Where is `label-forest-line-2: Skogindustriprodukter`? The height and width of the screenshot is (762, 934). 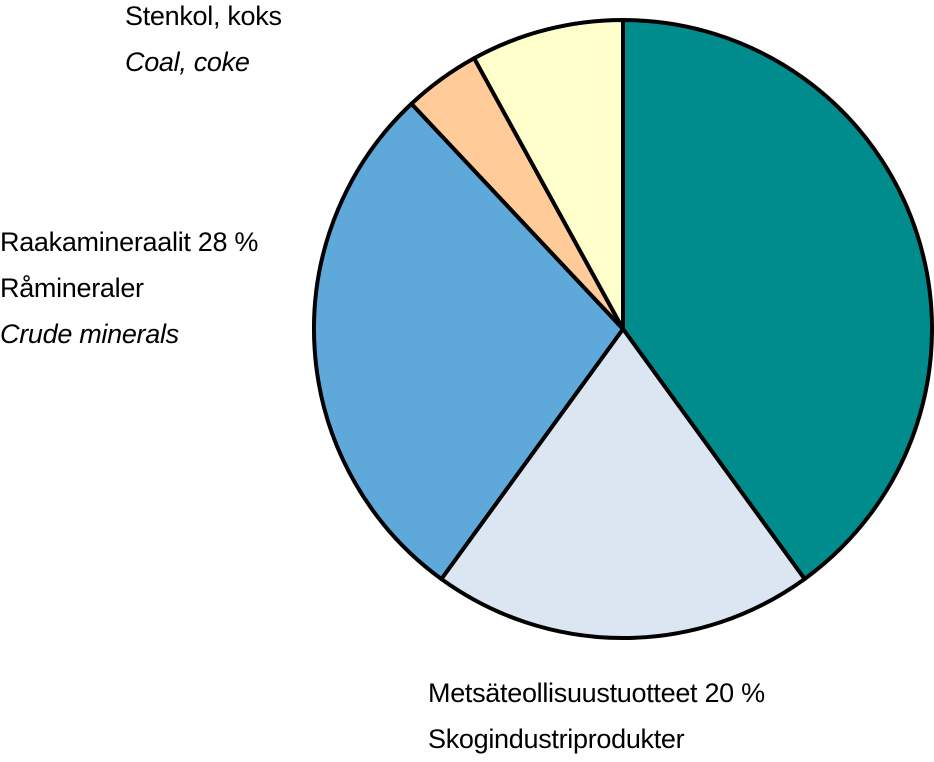 label-forest-line-2: Skogindustriprodukter is located at coordinates (556, 739).